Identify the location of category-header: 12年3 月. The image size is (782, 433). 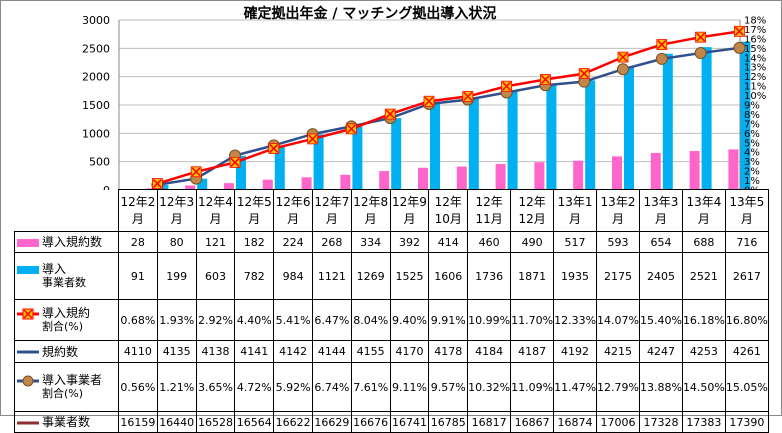
(176, 210).